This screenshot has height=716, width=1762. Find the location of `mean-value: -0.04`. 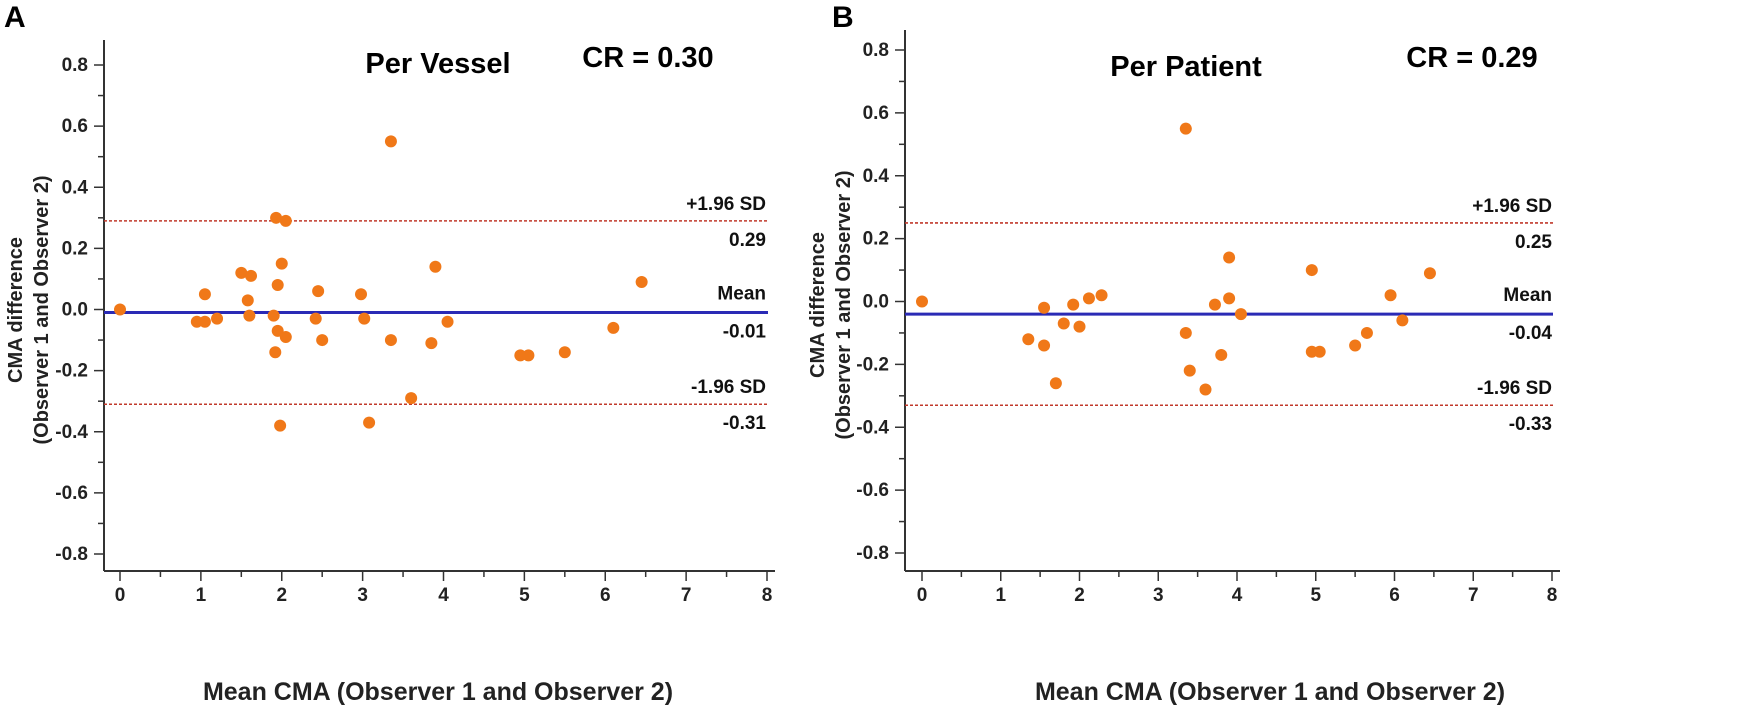

mean-value: -0.04 is located at coordinates (1531, 333).